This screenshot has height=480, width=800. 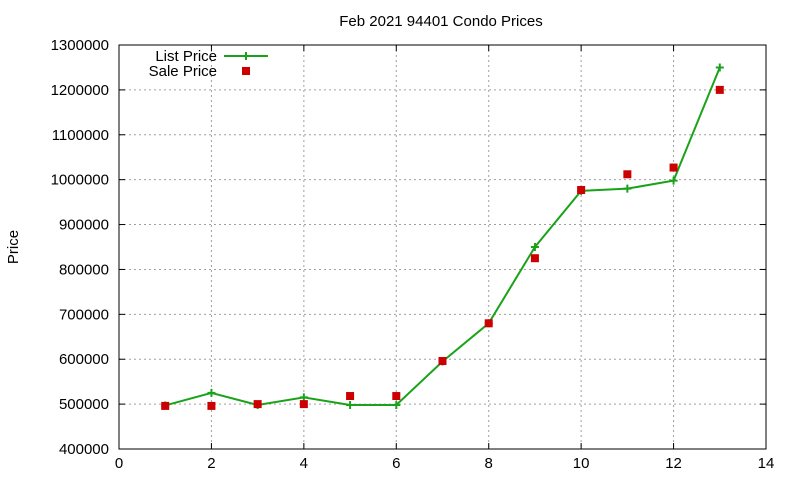 I want to click on x-tick-label: 2, so click(x=211, y=463).